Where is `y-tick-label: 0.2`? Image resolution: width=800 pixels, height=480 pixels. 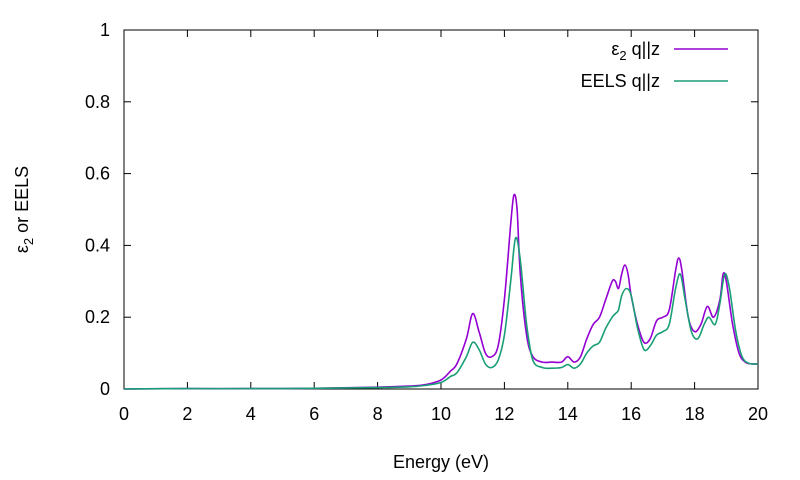
y-tick-label: 0.2 is located at coordinates (97, 317).